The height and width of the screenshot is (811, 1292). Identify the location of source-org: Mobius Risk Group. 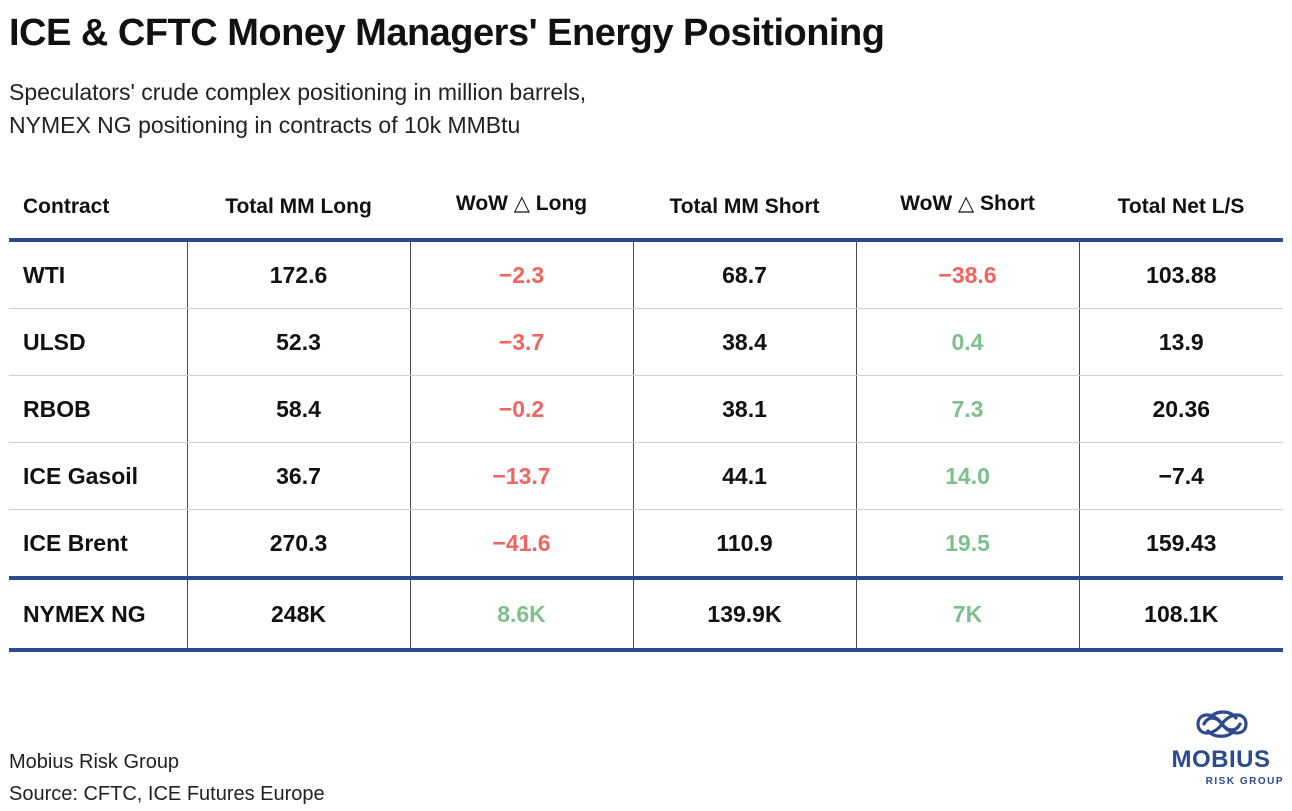
(94, 762).